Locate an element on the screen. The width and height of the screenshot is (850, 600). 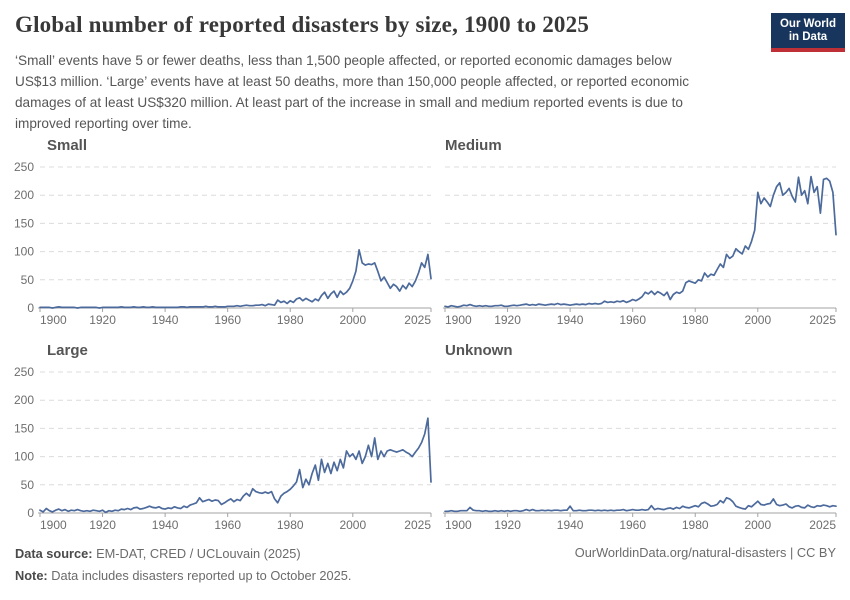
panel-title-medium: Medium is located at coordinates (473, 145).